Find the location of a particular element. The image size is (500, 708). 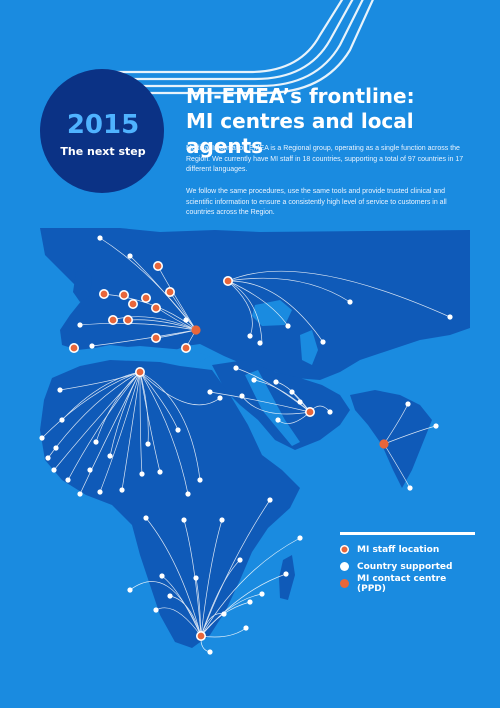

badge-subtitle: The next step is located at coordinates (103, 151).